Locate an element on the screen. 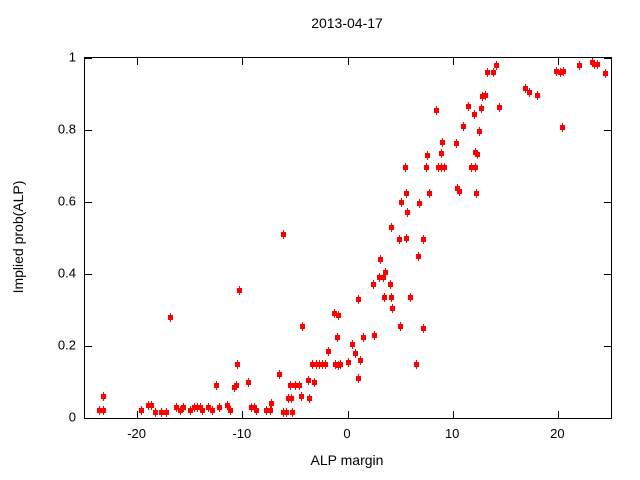 This screenshot has width=640, height=480. x-axis-label: ALP margin is located at coordinates (347, 460).